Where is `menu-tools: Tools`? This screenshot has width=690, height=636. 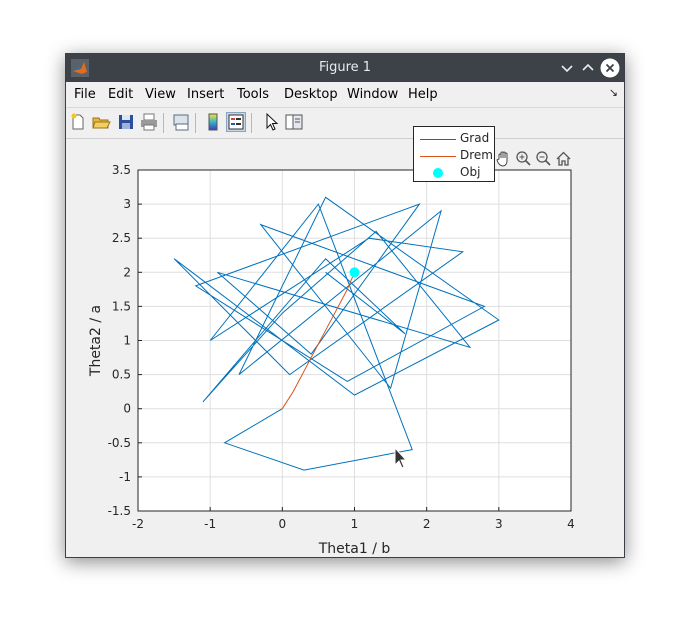 menu-tools: Tools is located at coordinates (253, 94).